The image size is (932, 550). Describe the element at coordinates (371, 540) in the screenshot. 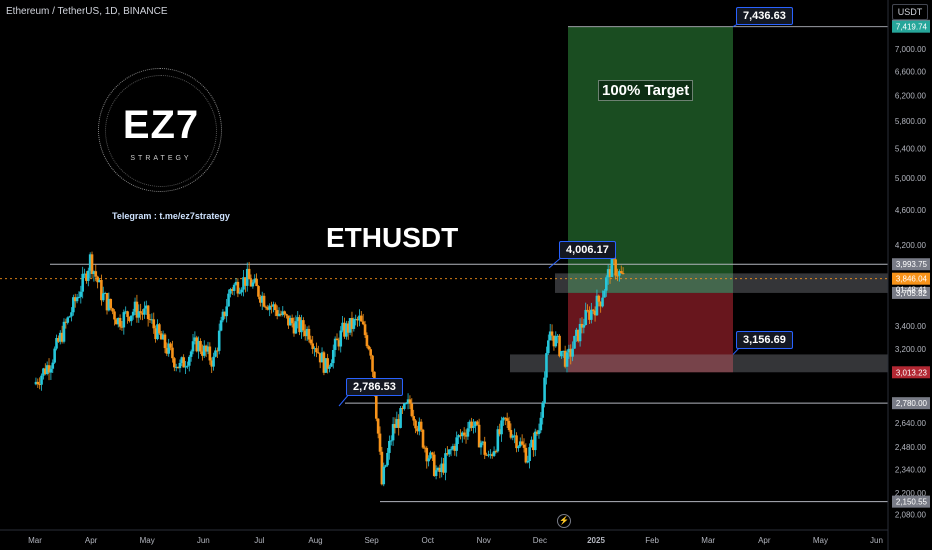

I see `x-tick-label: Sep` at that location.